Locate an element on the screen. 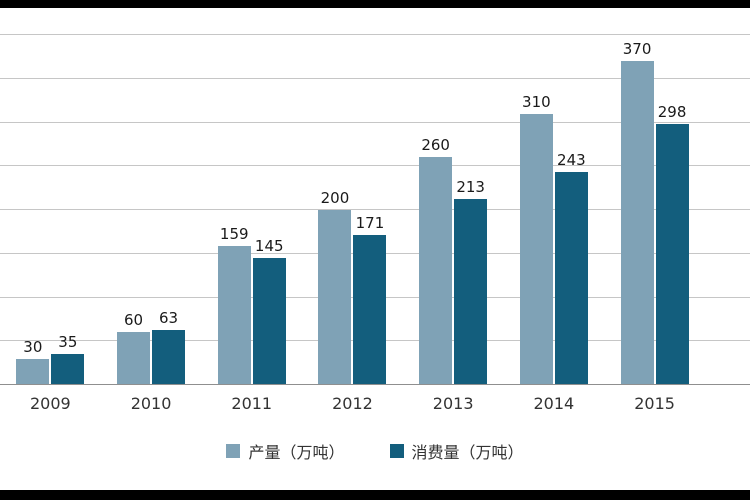 The image size is (750, 500). legend-item-consumption: 消费量（万吨） is located at coordinates (456, 451).